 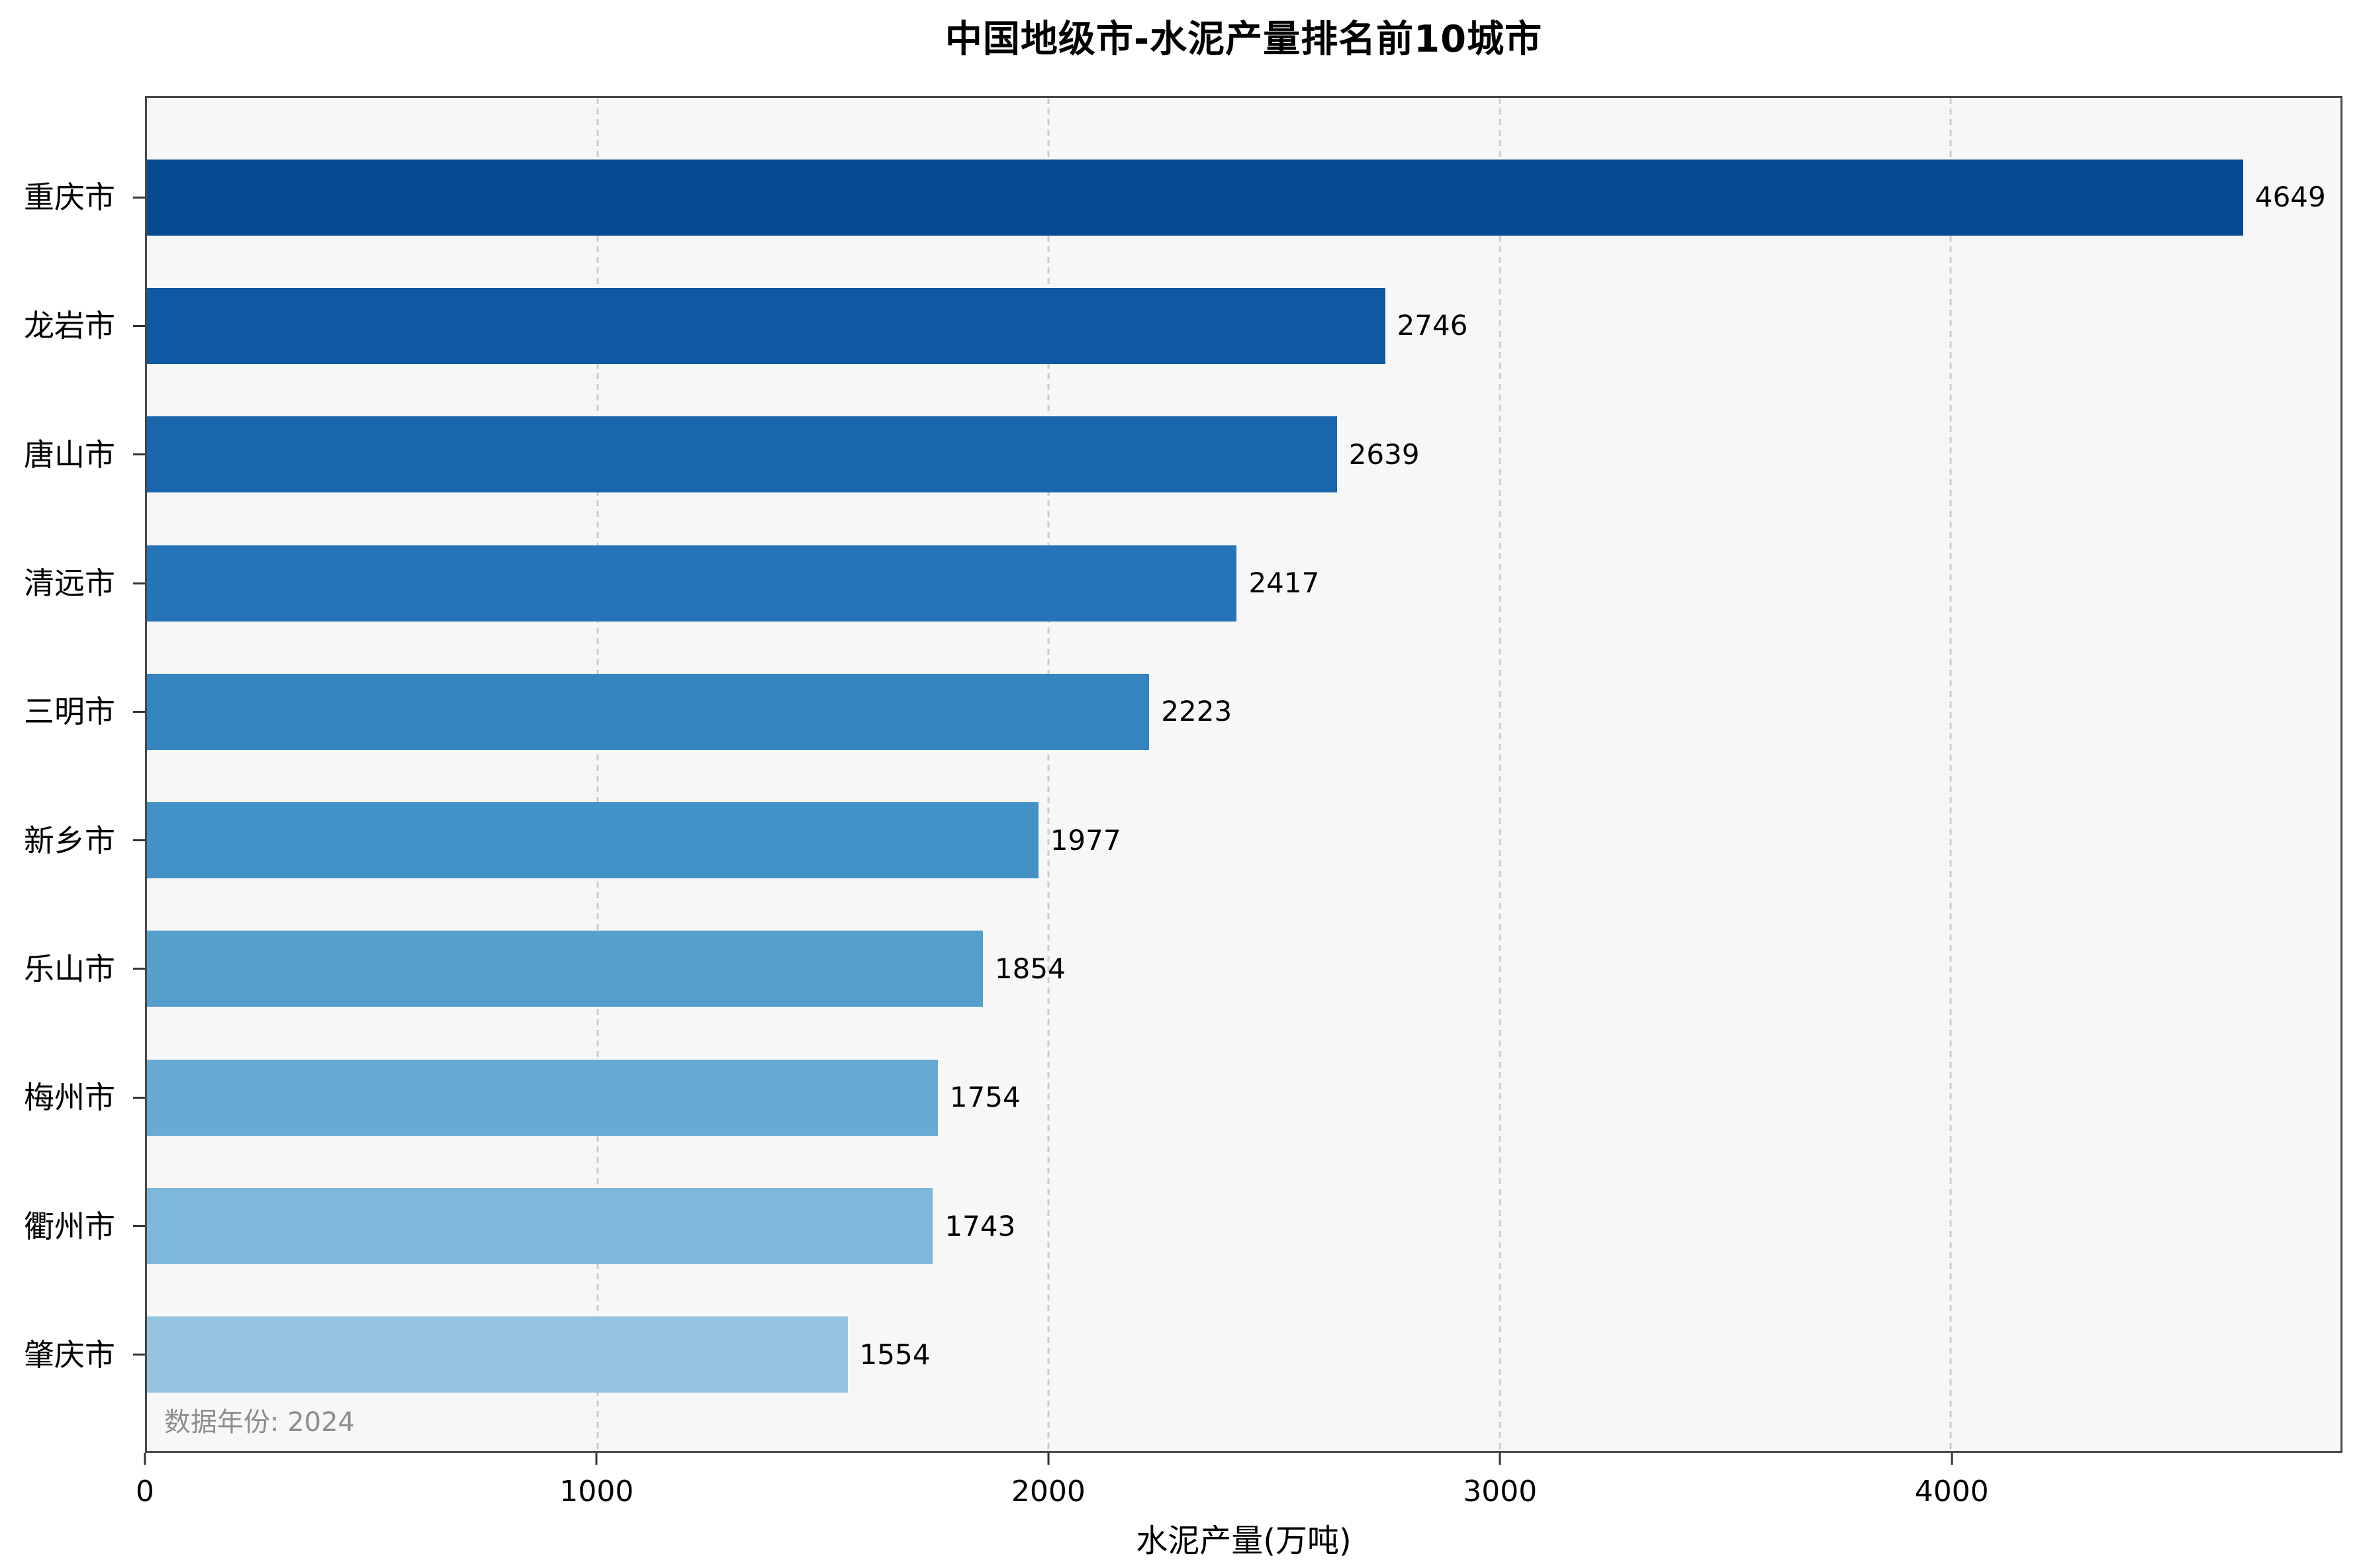 What do you see at coordinates (2290, 197) in the screenshot?
I see `bar-value-label: 4649` at bounding box center [2290, 197].